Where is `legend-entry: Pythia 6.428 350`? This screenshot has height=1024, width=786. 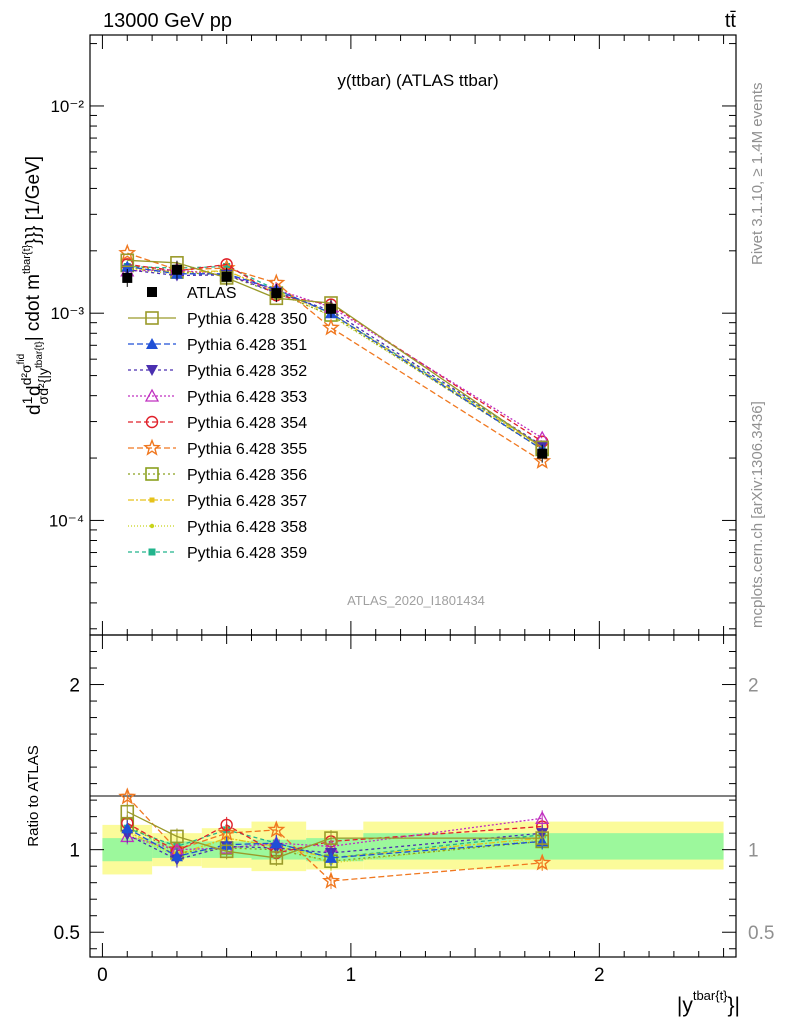 legend-entry: Pythia 6.428 350 is located at coordinates (217, 319).